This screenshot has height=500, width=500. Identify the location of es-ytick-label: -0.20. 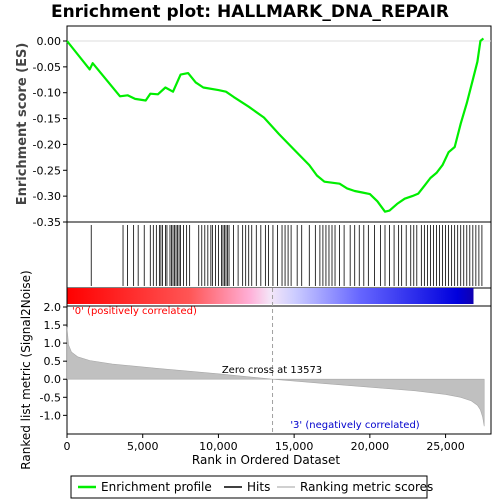
(47, 144).